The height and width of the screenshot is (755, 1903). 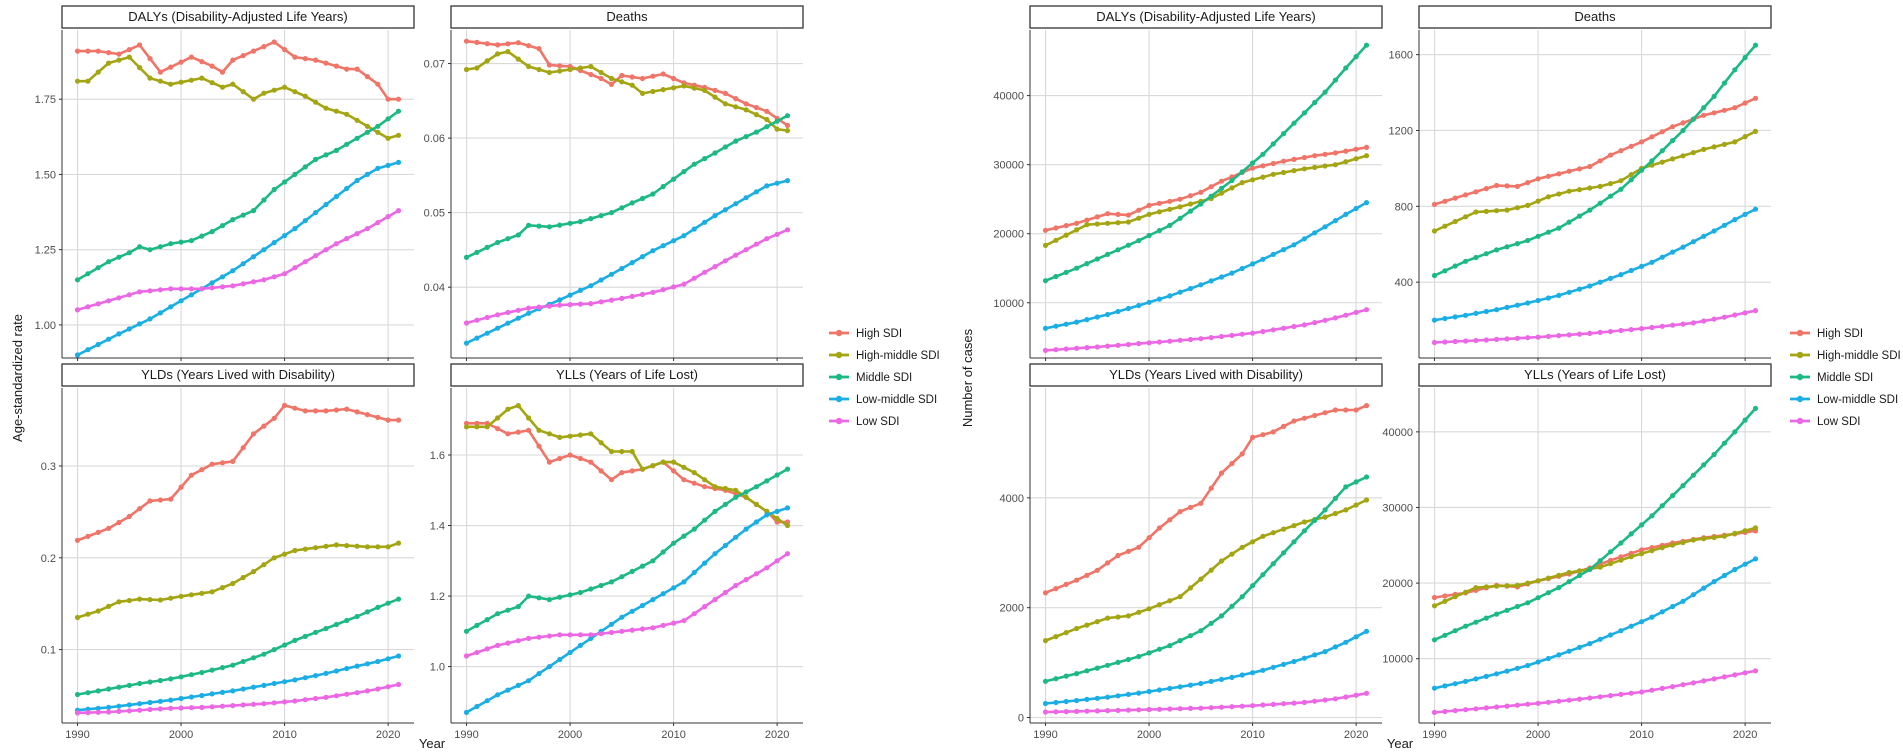 I want to click on legend-key-point, so click(x=839, y=399).